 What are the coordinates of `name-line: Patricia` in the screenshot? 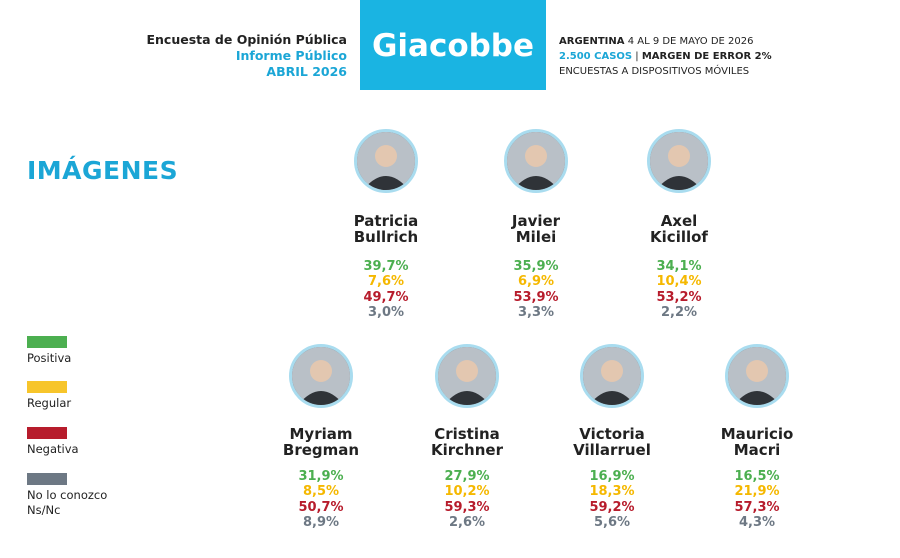 It's located at (386, 221).